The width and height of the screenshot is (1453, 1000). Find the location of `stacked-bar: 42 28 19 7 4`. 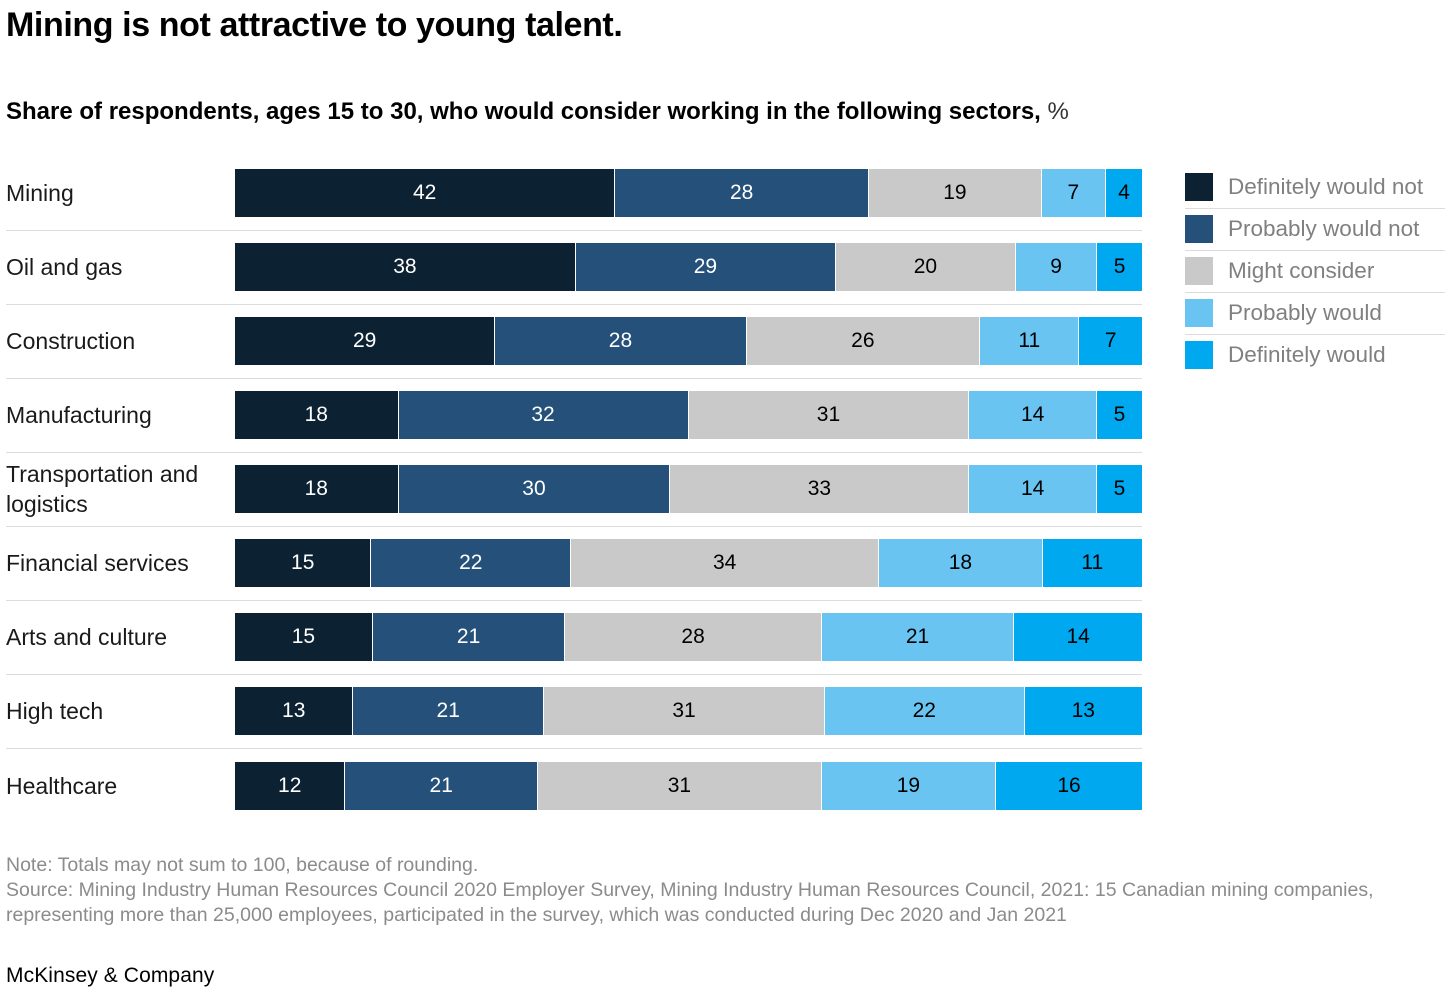

stacked-bar: 42 28 19 7 4 is located at coordinates (688, 193).